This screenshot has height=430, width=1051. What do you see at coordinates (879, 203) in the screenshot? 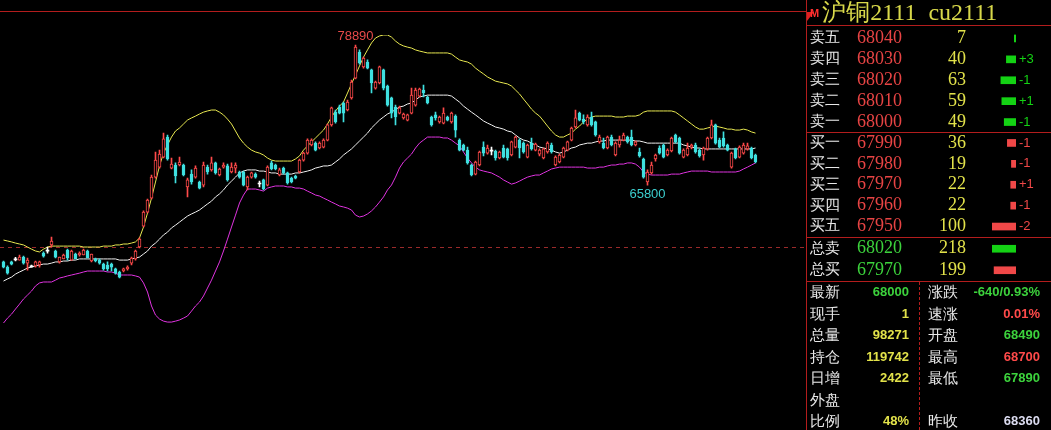
I see `y-tick-label: 67960` at bounding box center [879, 203].